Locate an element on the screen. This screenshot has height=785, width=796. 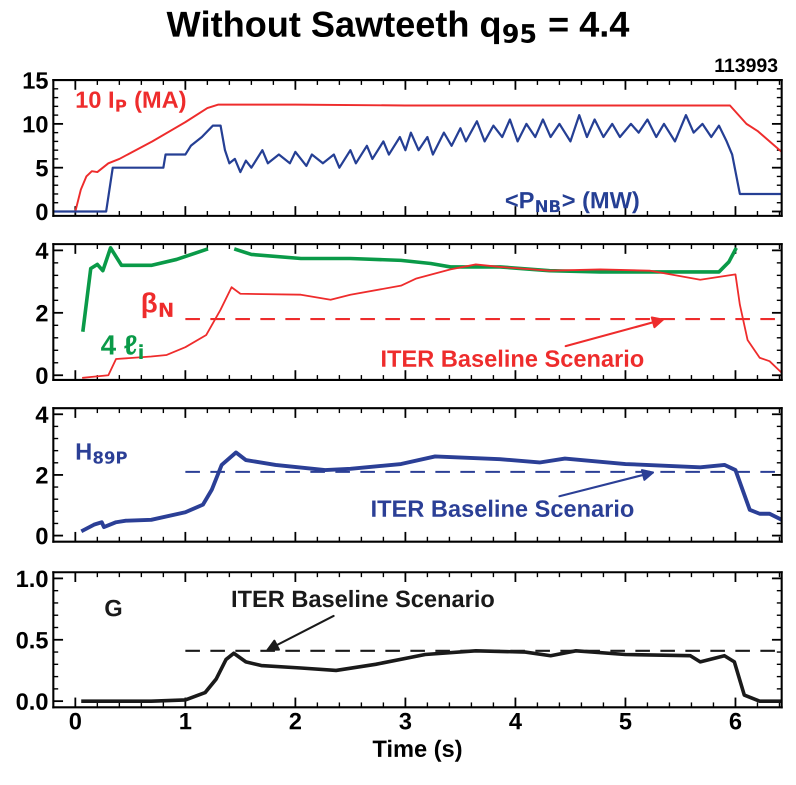
y-tick-label: 1.0 is located at coordinates (32, 579).